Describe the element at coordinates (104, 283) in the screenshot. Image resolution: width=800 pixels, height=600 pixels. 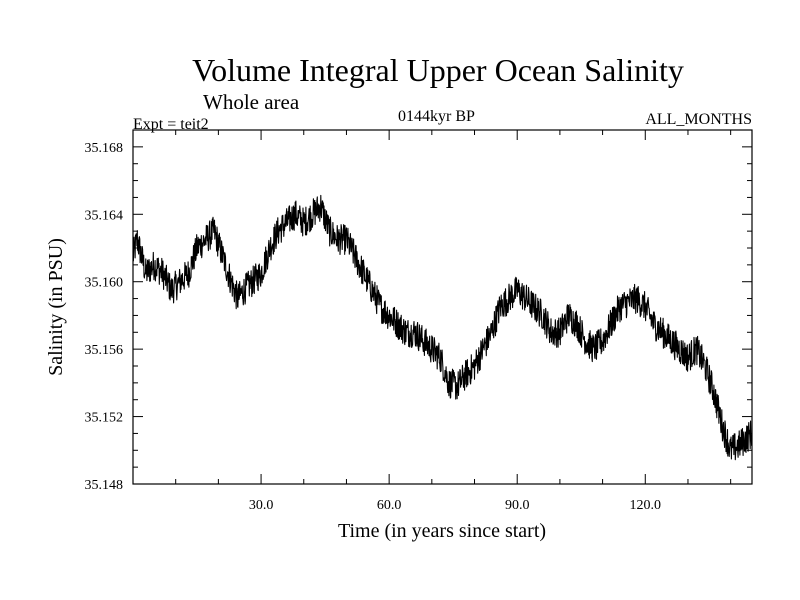
I see `y-tick-label: 35.160` at that location.